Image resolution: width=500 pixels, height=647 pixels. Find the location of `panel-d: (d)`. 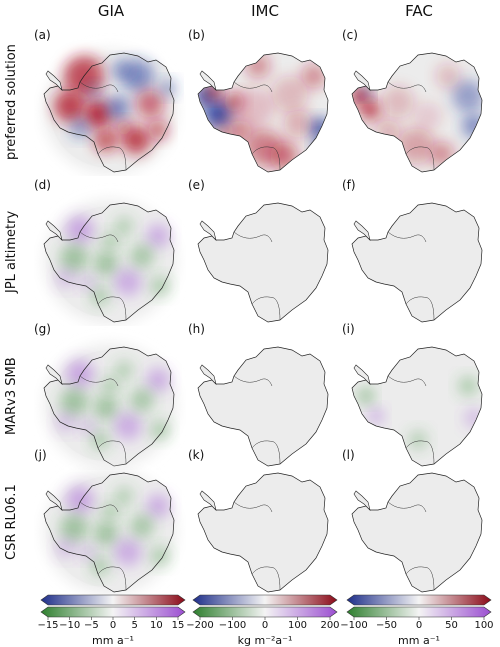

panel-d: (d) is located at coordinates (110, 252).